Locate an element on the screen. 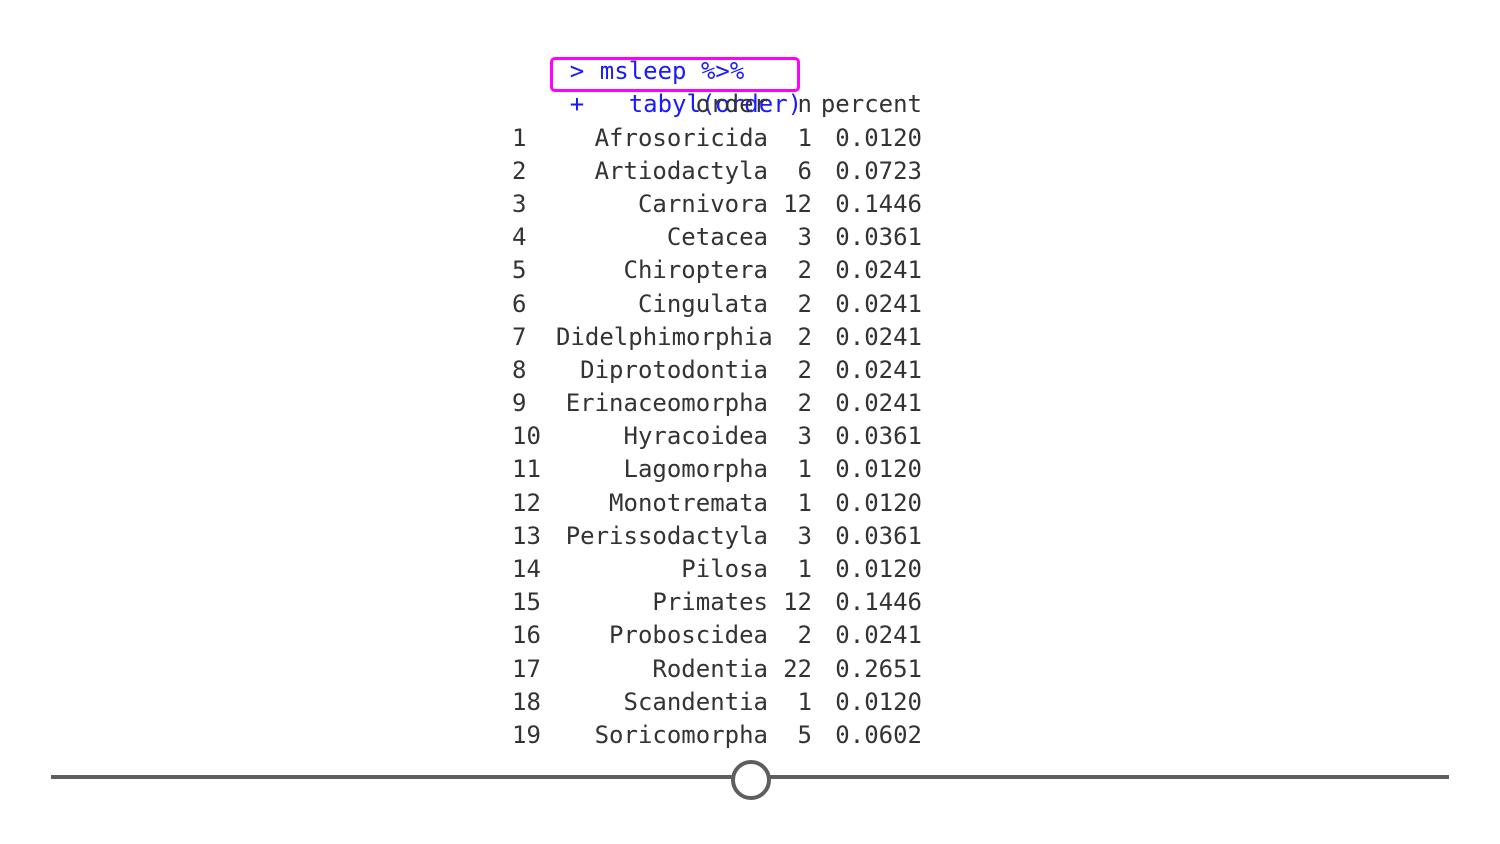 The width and height of the screenshot is (1500, 844). row-order: Afrosoricida is located at coordinates (681, 137).